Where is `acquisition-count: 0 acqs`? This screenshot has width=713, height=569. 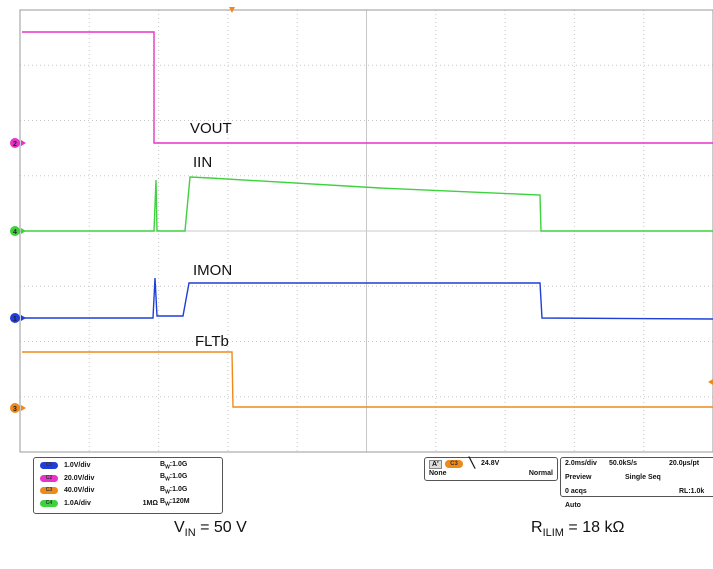 acquisition-count: 0 acqs is located at coordinates (576, 491).